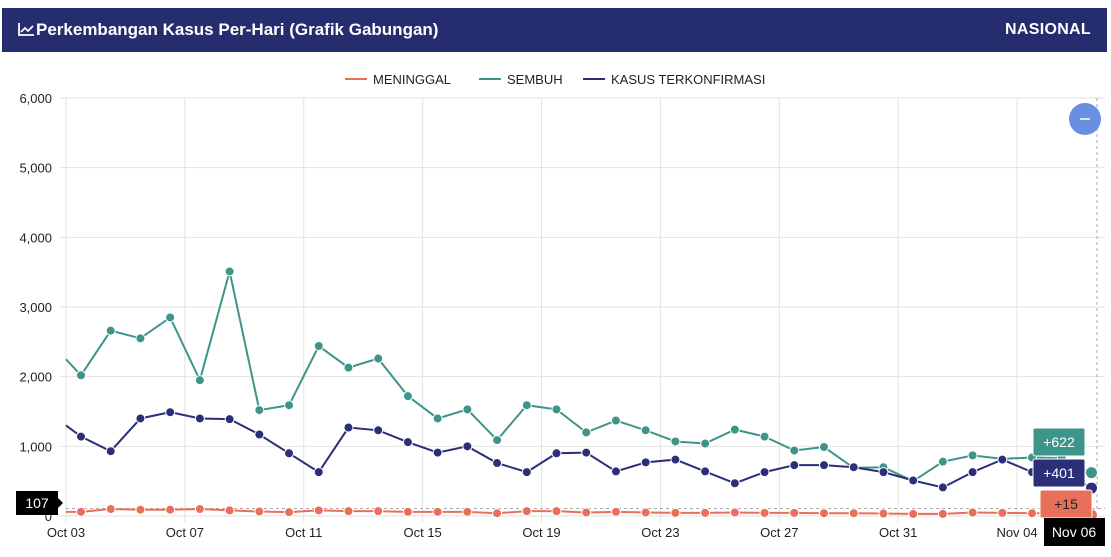  Describe the element at coordinates (35, 307) in the screenshot. I see `y-tick-label: 3,000` at that location.